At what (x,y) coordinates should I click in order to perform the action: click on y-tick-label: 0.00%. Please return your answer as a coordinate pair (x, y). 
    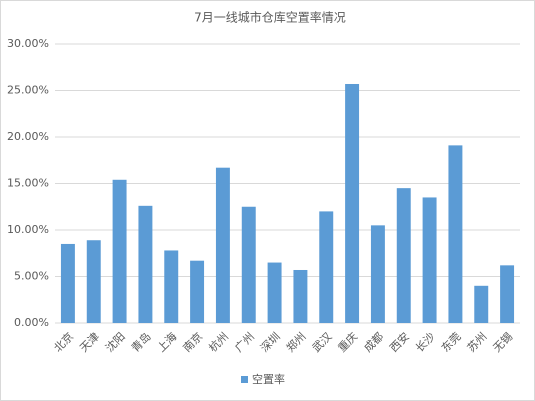
    Looking at the image, I should click on (31, 322).